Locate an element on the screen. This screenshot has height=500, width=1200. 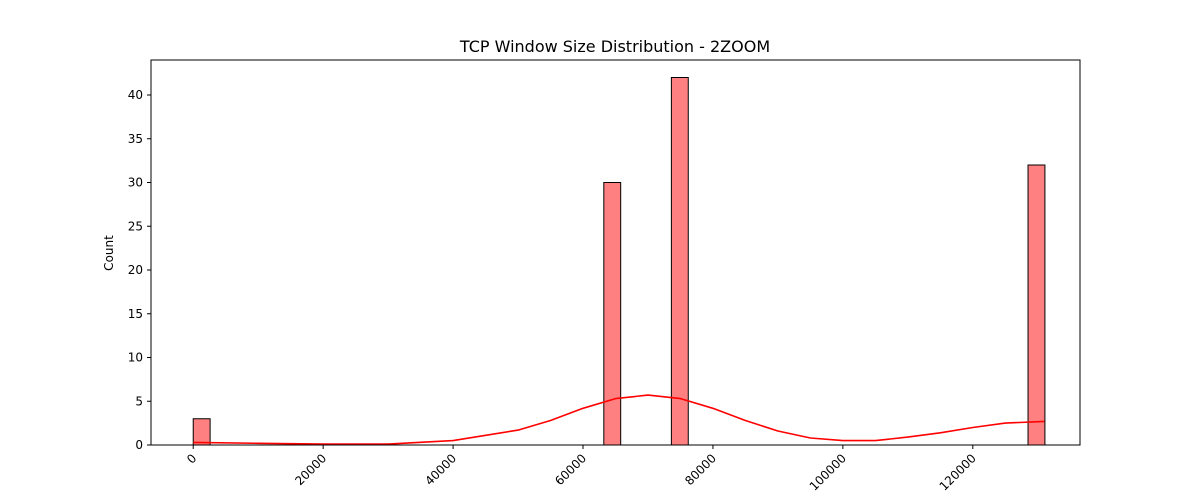
kde-layer is located at coordinates (619, 419).